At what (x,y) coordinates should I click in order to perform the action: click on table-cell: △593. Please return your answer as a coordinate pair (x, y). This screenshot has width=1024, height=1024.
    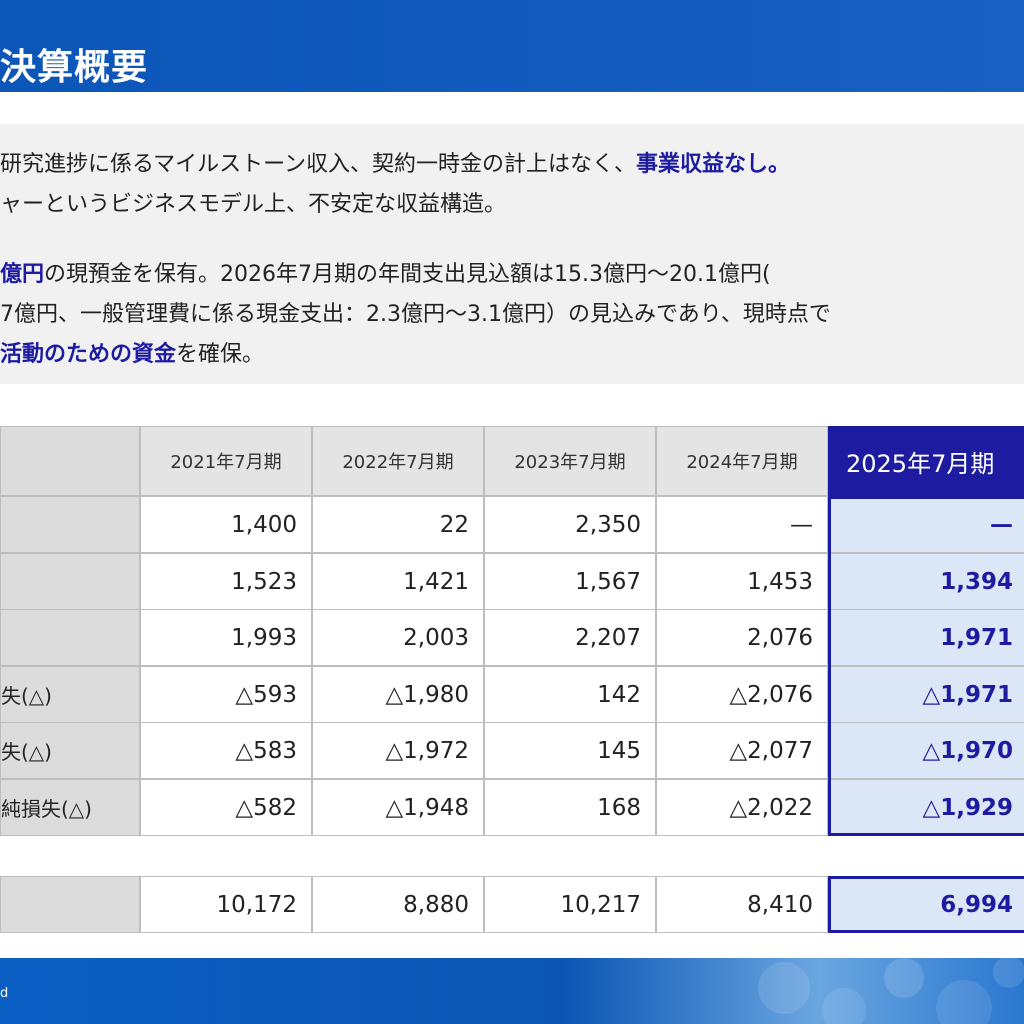
    Looking at the image, I should click on (226, 694).